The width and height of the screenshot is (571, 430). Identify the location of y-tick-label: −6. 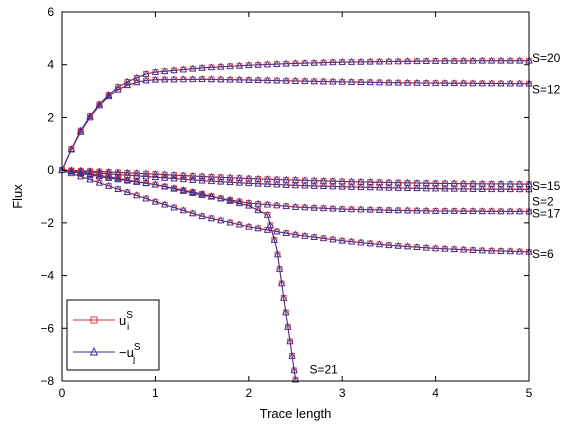
(47, 328).